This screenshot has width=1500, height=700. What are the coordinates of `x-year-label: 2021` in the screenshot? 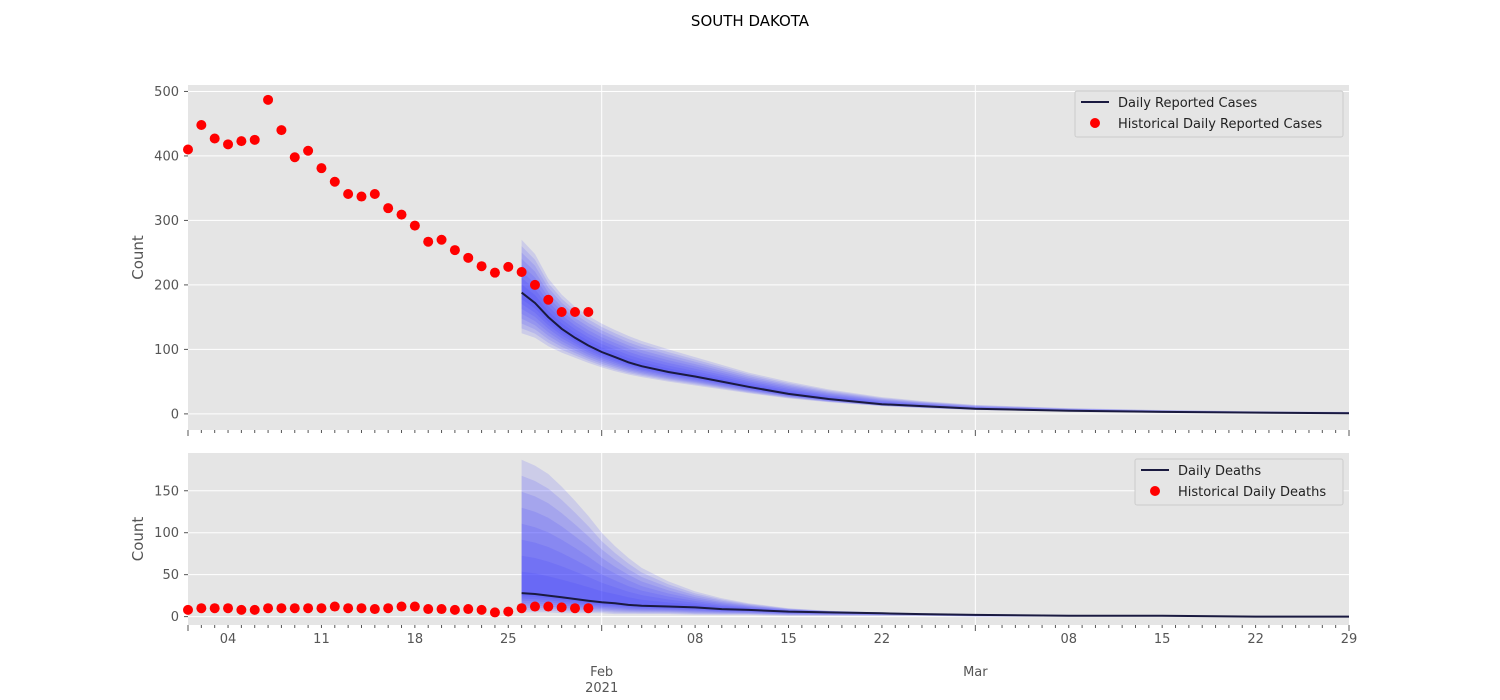 It's located at (601, 688).